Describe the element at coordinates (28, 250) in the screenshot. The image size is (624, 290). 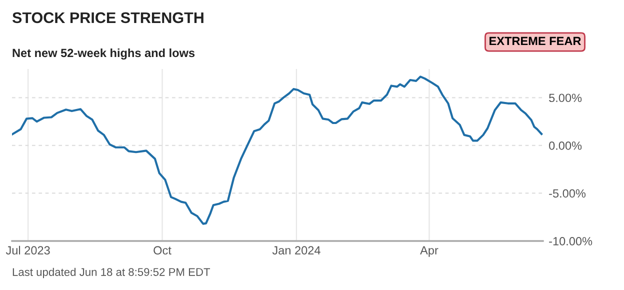
I see `x-tick-label: Jul 2023` at that location.